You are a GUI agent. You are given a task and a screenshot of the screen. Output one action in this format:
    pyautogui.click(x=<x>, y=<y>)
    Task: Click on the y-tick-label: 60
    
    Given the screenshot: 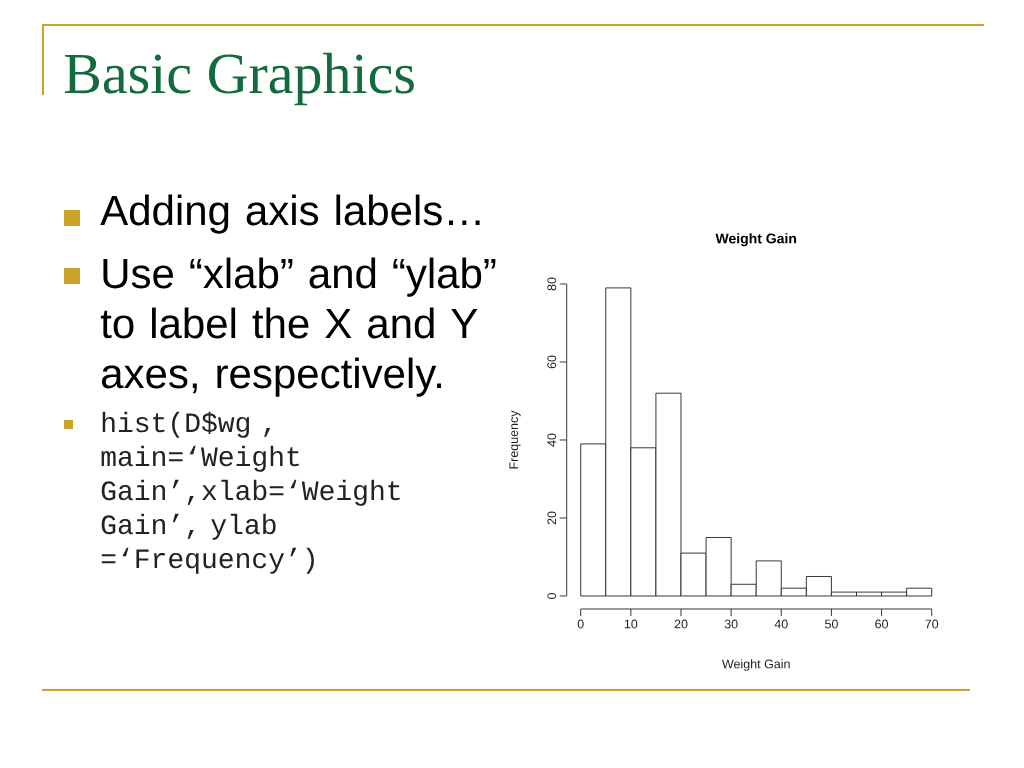 What is the action you would take?
    pyautogui.click(x=552, y=362)
    